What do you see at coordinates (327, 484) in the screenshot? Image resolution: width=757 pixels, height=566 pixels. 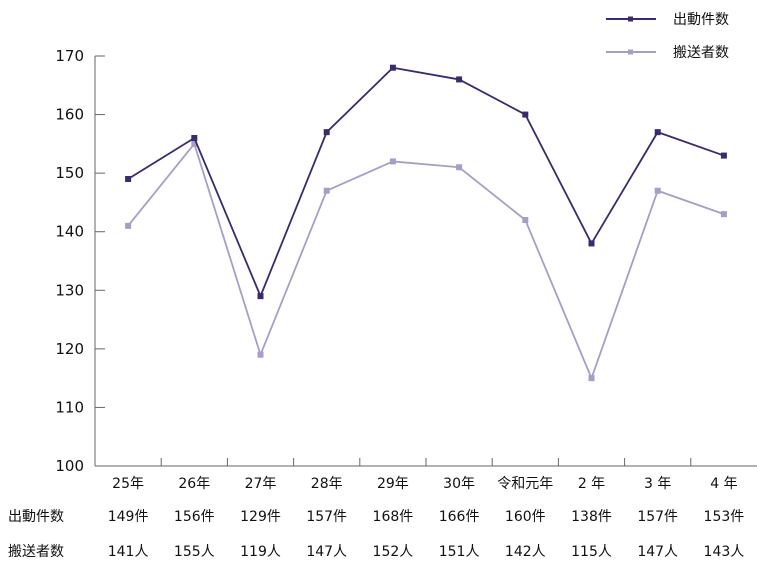 I see `x-category-label: 28年` at bounding box center [327, 484].